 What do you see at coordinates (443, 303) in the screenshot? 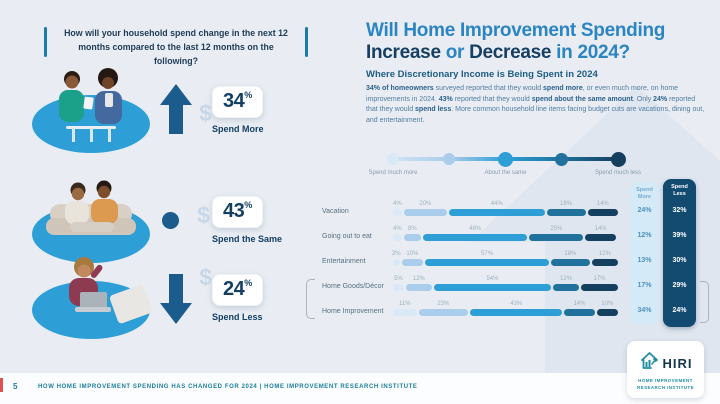
I see `segment-value-label: 23%` at bounding box center [443, 303].